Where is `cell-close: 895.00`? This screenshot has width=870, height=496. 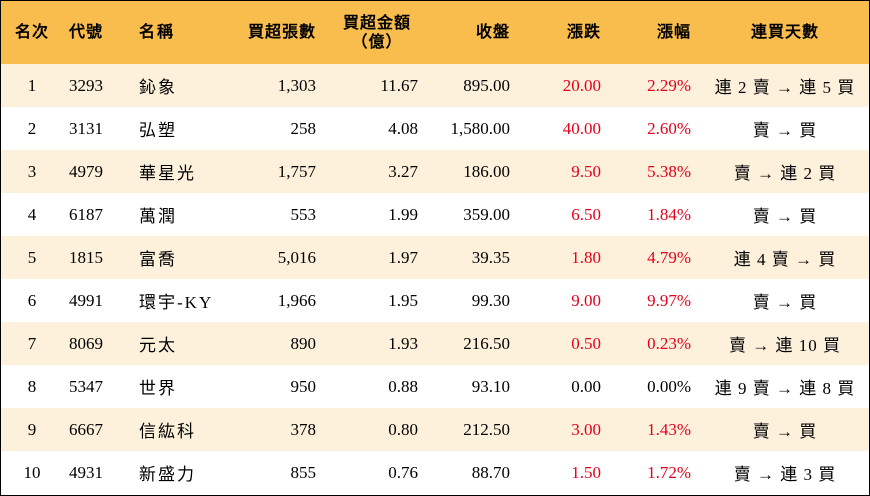 cell-close: 895.00 is located at coordinates (486, 85).